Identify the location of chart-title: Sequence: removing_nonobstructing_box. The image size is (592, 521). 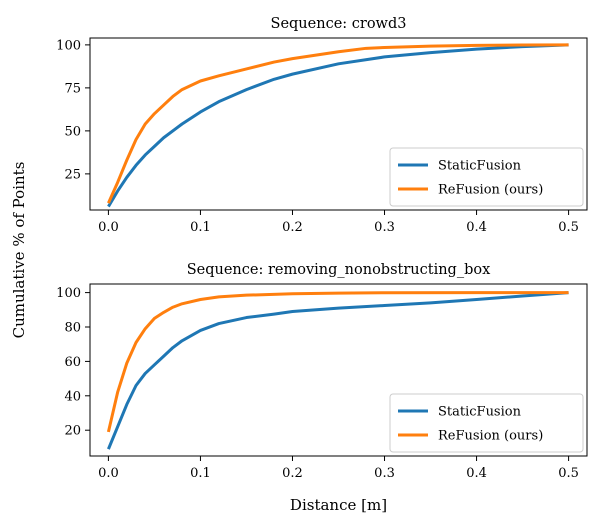
(339, 270).